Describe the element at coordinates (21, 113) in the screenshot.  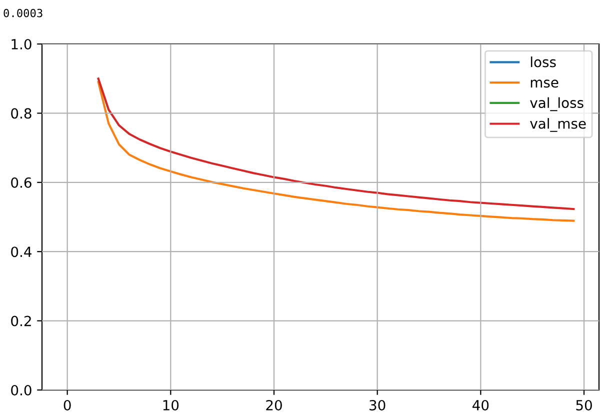
I see `y-tick-label: 0.8` at that location.